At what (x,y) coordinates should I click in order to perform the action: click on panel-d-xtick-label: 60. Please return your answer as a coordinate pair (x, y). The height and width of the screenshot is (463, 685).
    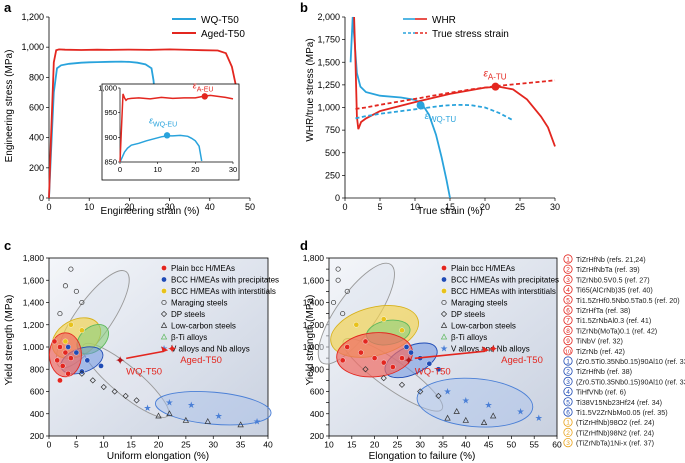
    Looking at the image, I should click on (557, 445).